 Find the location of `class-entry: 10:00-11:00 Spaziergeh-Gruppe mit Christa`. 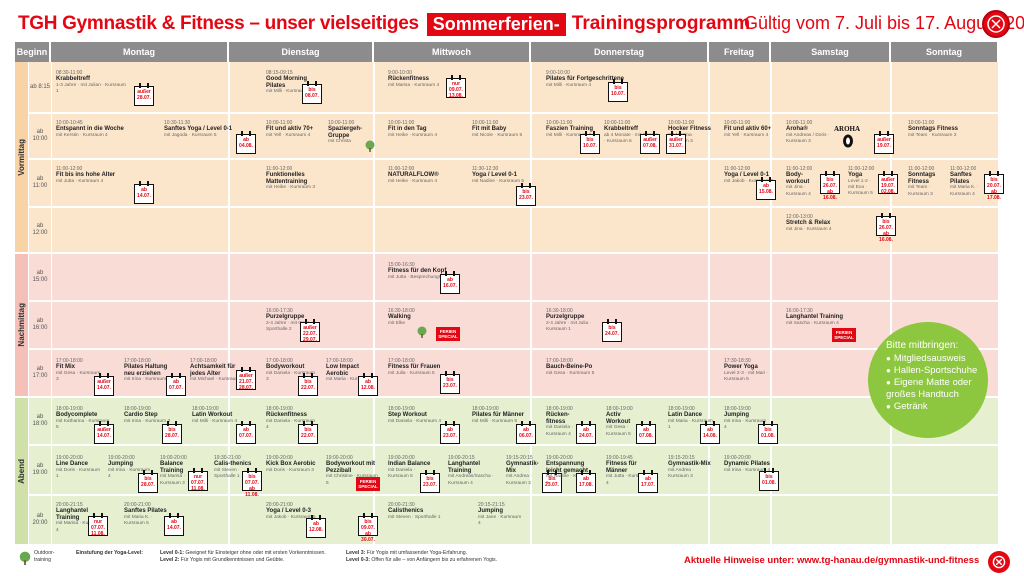

class-entry: 10:00-11:00 Spaziergeh-Gruppe mit Christa is located at coordinates (348, 133).